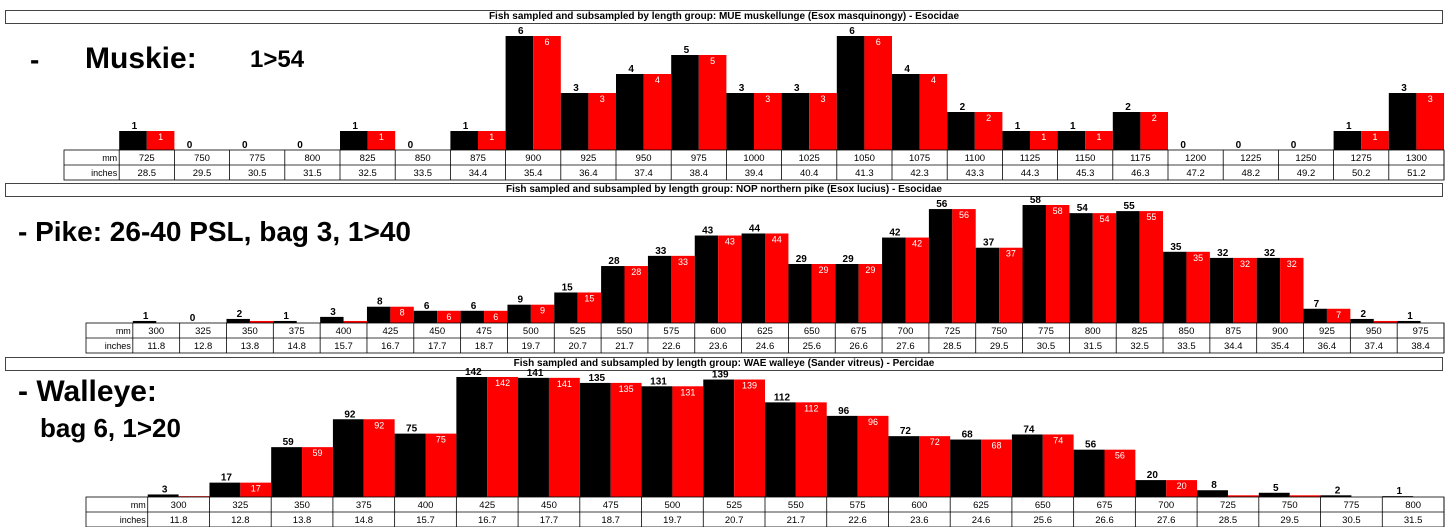 This screenshot has width=1448, height=527. I want to click on walleye-subsampled-count: 17, so click(256, 489).